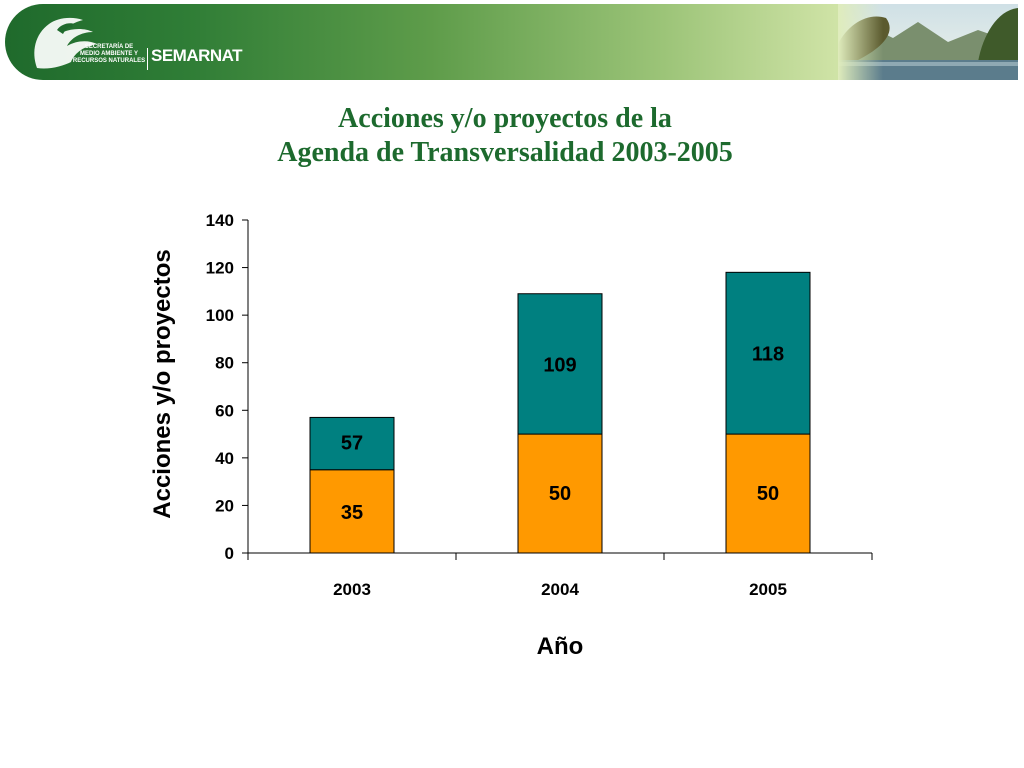  What do you see at coordinates (224, 363) in the screenshot?
I see `y-tick-label: 80` at bounding box center [224, 363].